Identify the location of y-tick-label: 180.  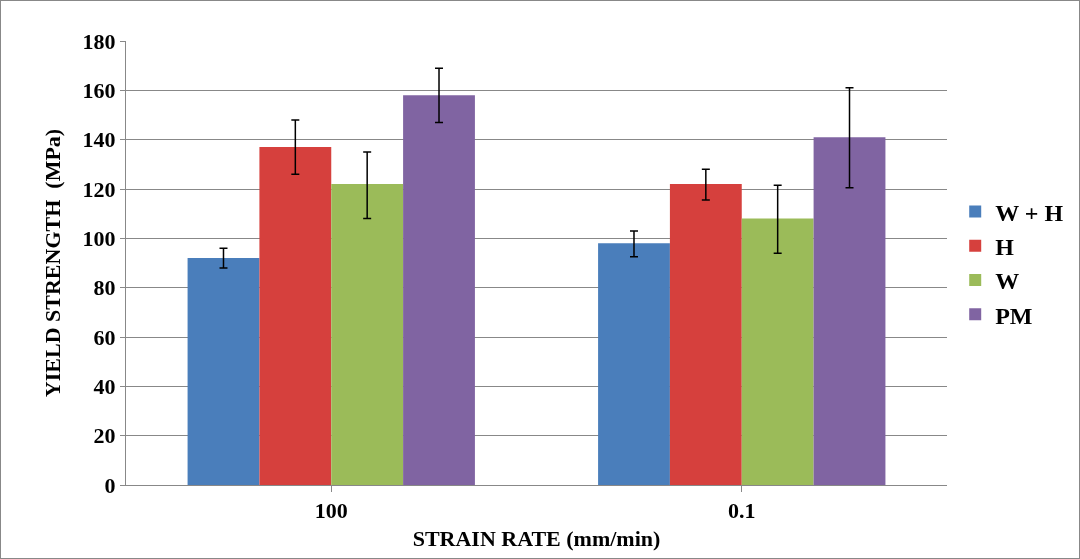
(99, 41).